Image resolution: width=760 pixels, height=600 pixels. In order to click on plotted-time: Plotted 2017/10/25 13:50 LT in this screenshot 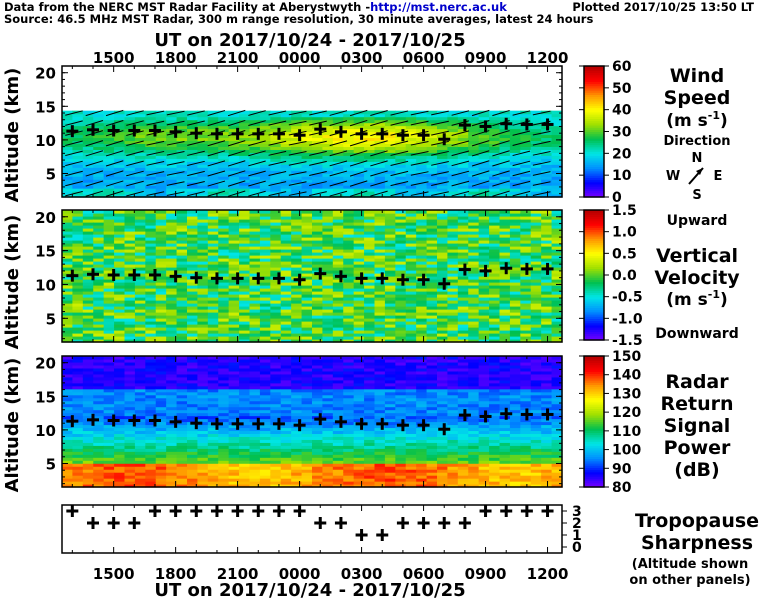, I will do `click(663, 7)`.